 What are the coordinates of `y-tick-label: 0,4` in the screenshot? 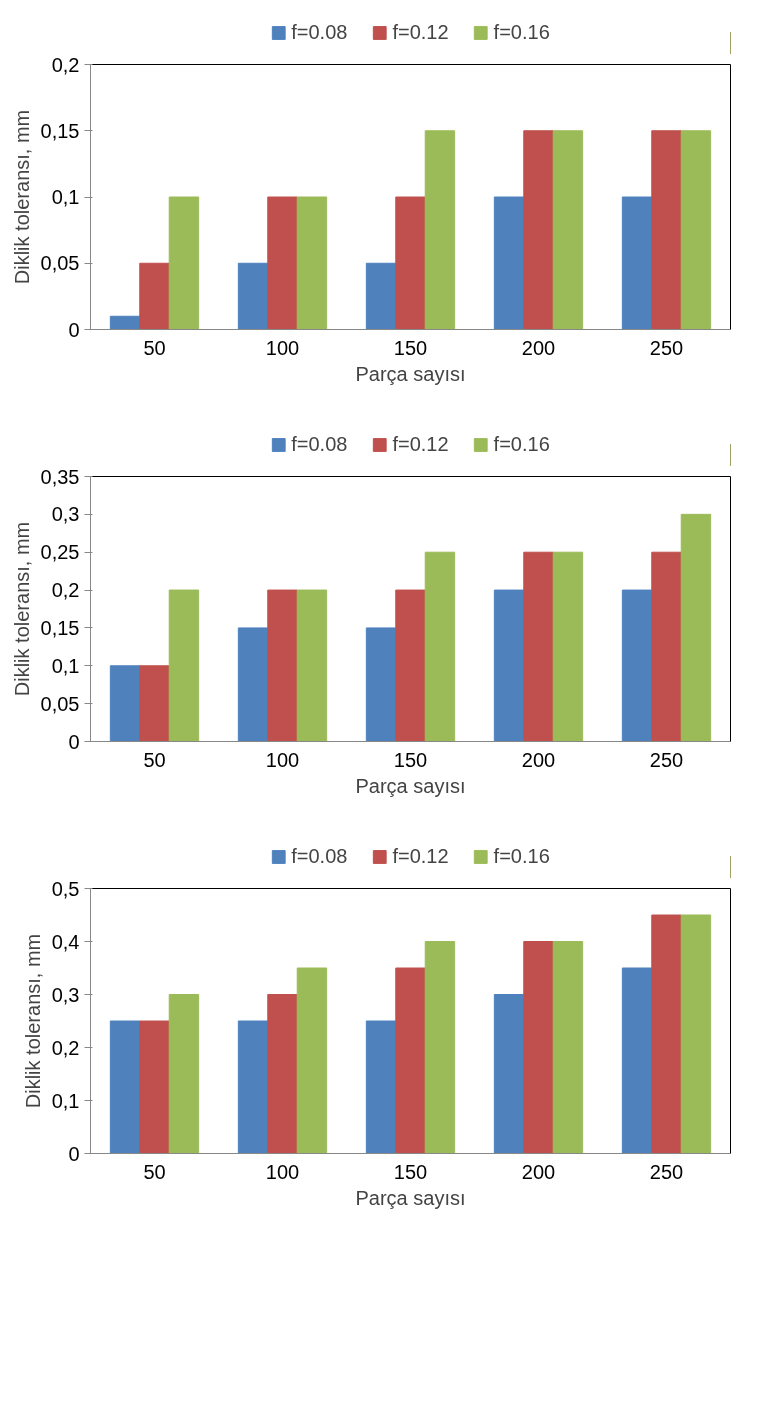 It's located at (65, 941).